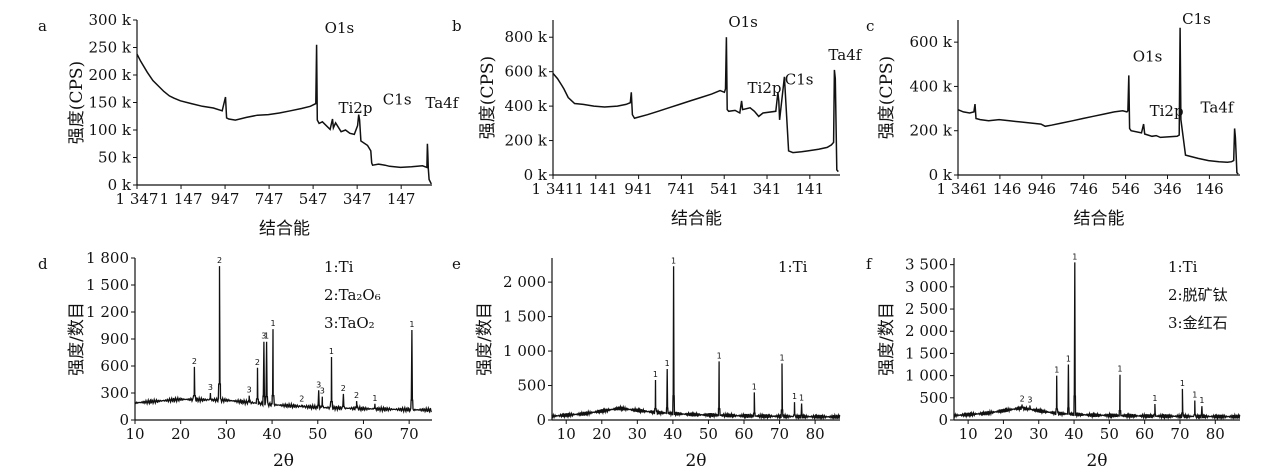 Image resolution: width=1268 pixels, height=474 pixels. I want to click on panel-e-label: e, so click(456, 264).